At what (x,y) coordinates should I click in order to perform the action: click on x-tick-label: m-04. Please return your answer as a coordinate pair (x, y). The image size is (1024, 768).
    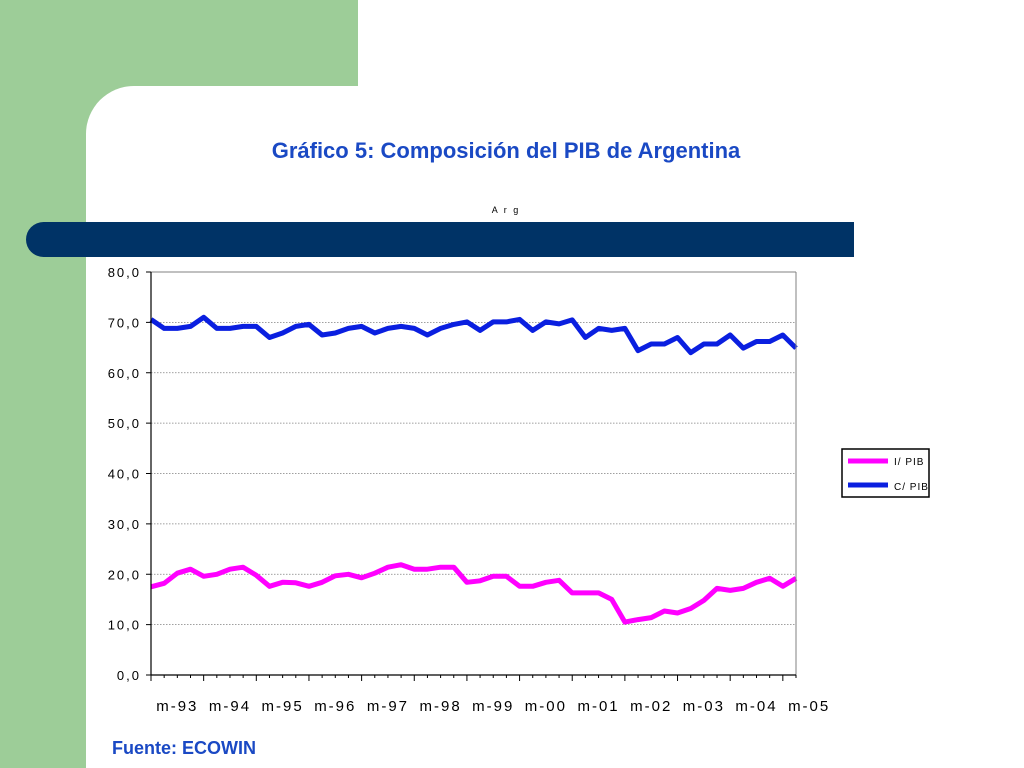
    Looking at the image, I should click on (756, 706).